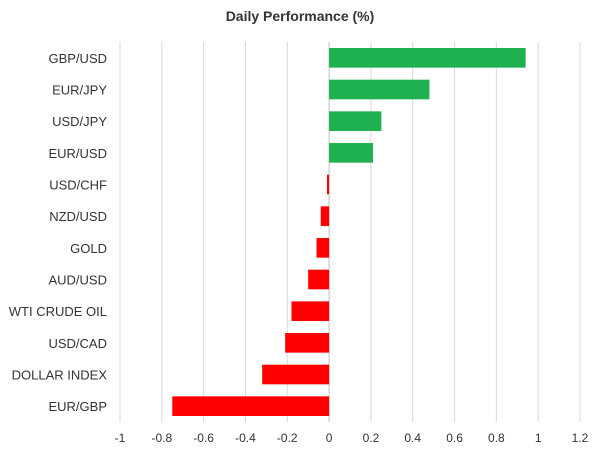 The image size is (600, 458). Describe the element at coordinates (287, 438) in the screenshot. I see `x-tick-label: -0.2` at that location.